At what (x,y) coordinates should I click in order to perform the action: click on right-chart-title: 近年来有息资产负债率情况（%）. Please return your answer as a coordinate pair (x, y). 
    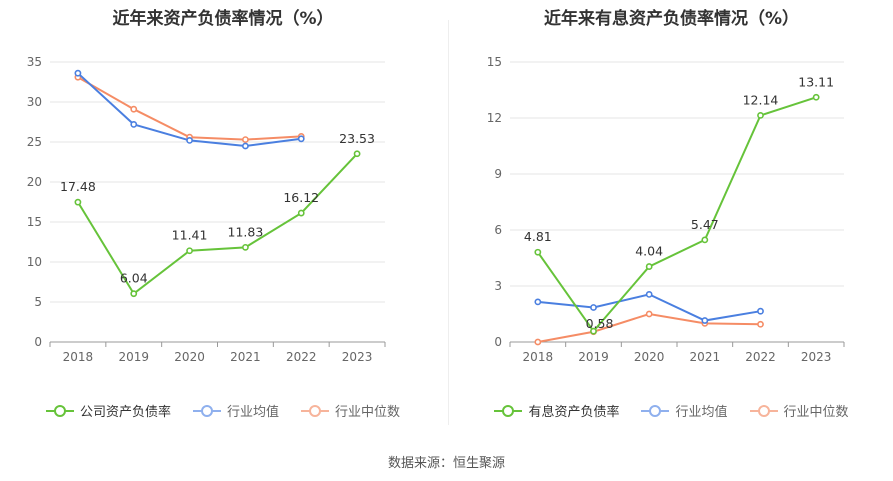
    Looking at the image, I should click on (671, 19).